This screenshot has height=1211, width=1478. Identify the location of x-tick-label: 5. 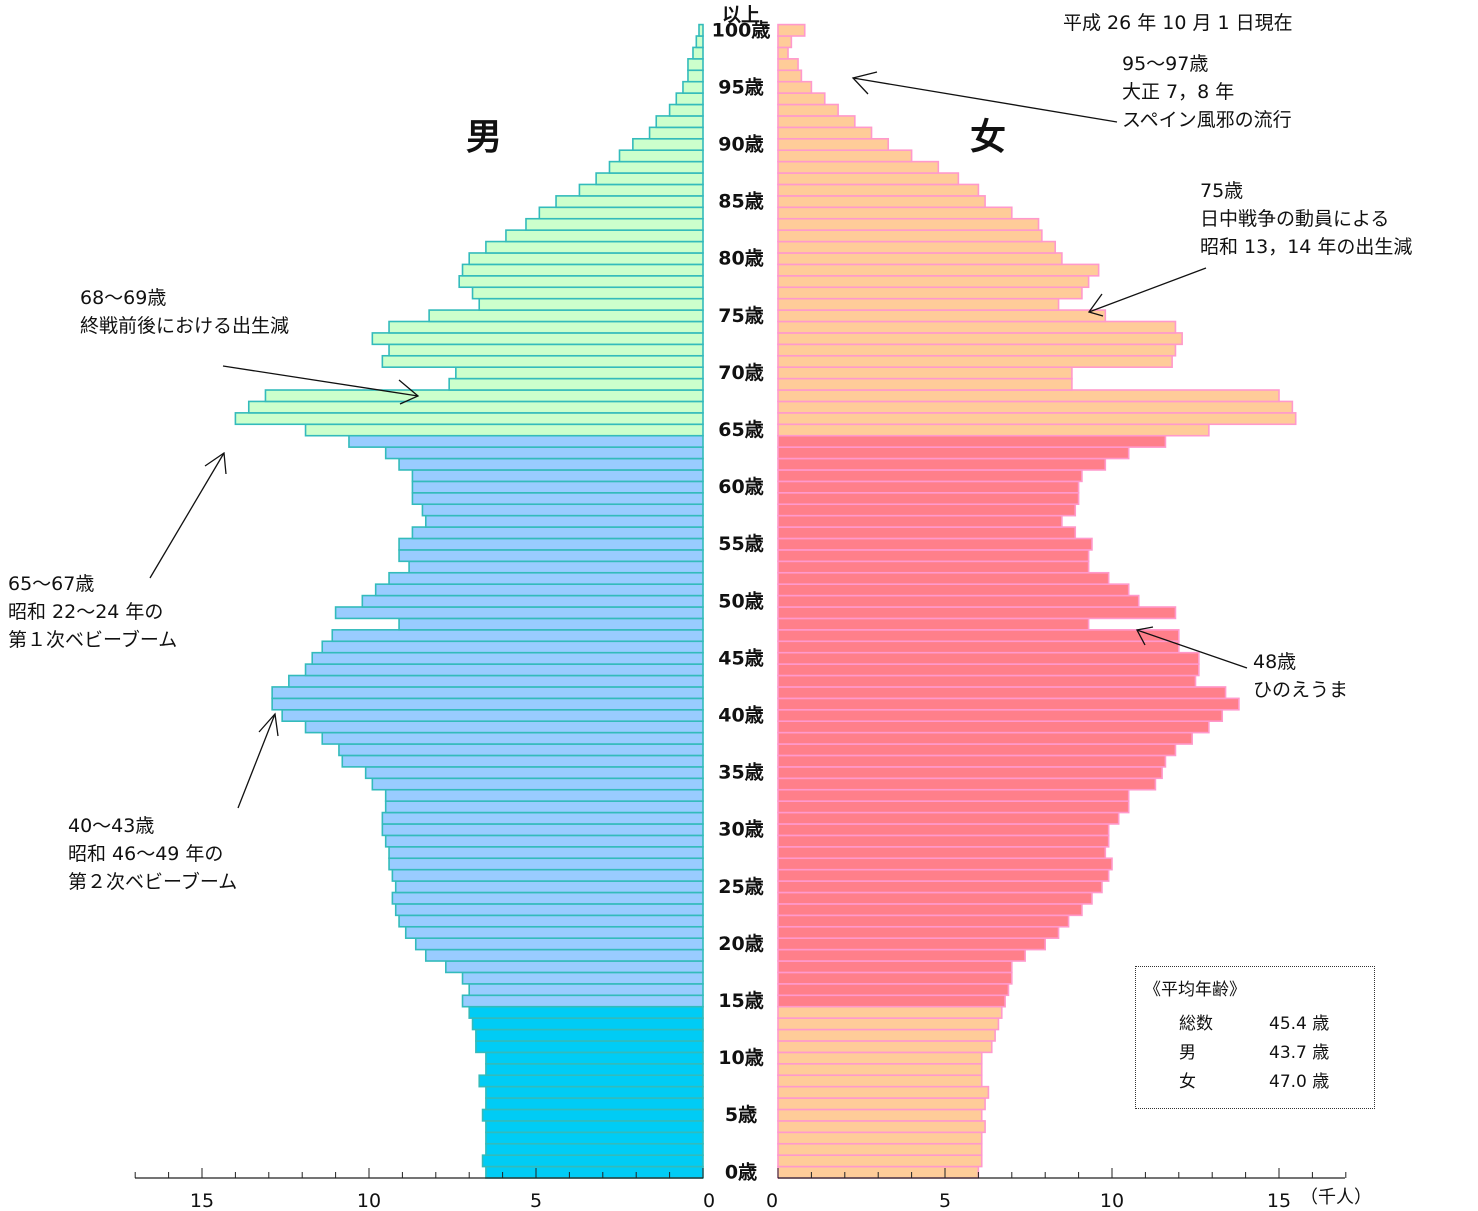
(945, 1200).